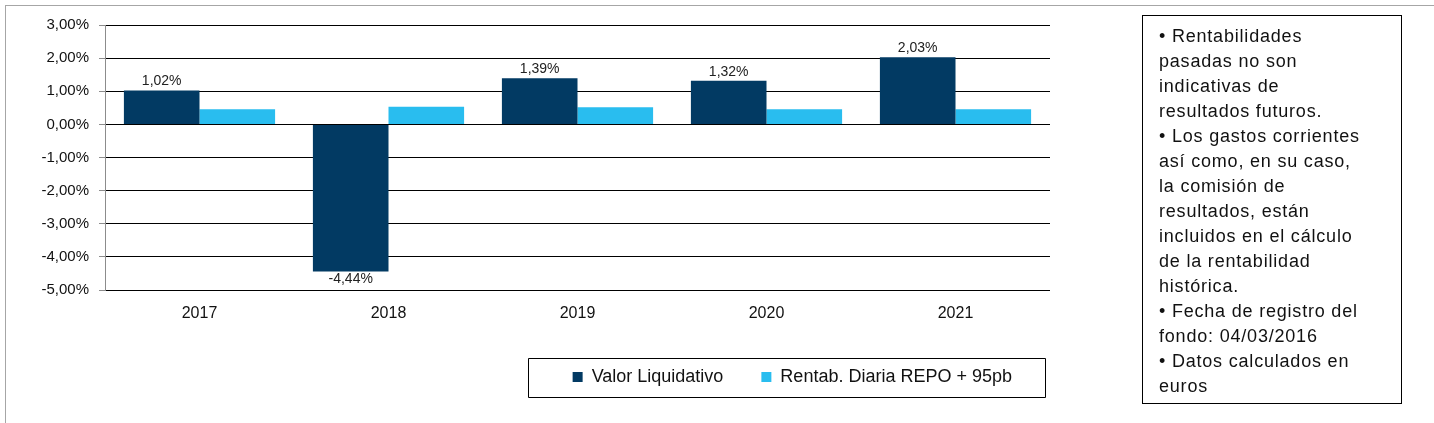  What do you see at coordinates (67, 90) in the screenshot?
I see `y-tick-label: 1,00%` at bounding box center [67, 90].